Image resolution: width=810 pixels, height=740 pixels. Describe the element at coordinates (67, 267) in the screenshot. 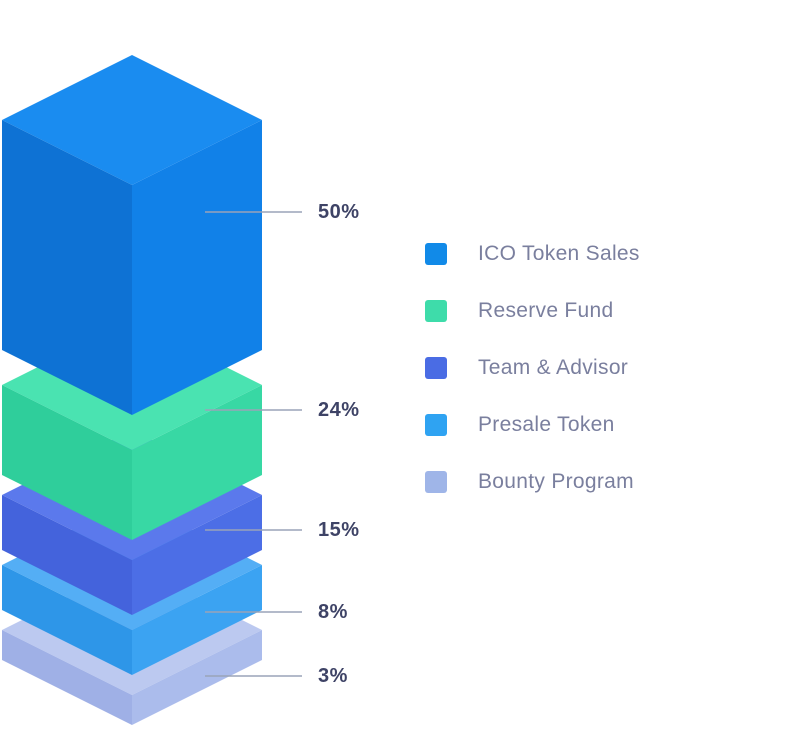

I see `ico-left-face` at that location.